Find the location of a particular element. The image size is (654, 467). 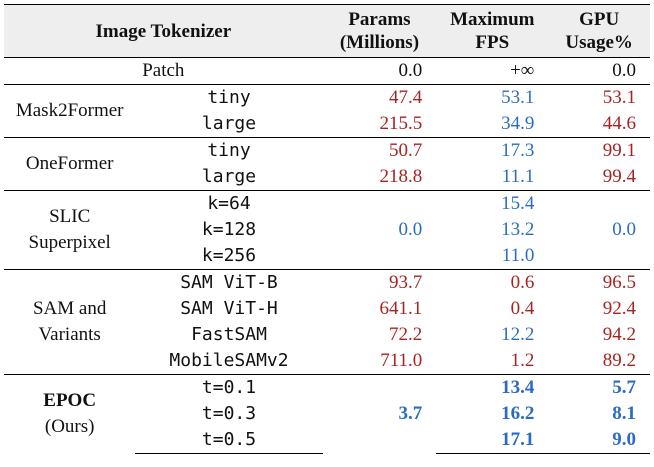

gpu-value: 89.2 is located at coordinates (619, 360).